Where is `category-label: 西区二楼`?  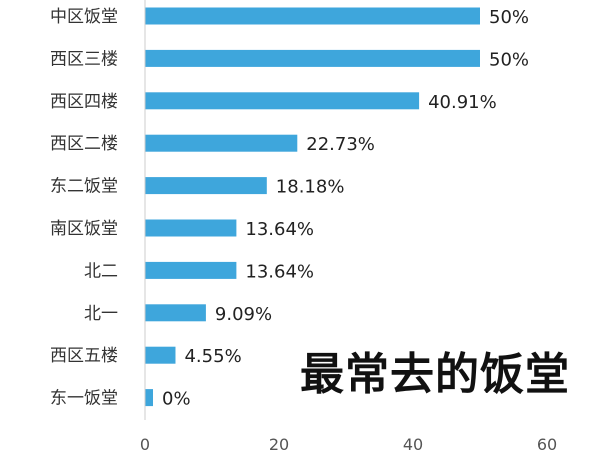
category-label: 西区二楼 is located at coordinates (84, 144).